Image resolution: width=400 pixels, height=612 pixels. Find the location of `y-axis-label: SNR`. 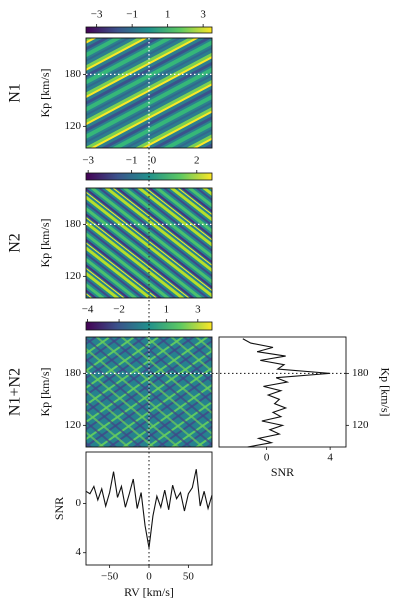

y-axis-label: SNR is located at coordinates (59, 508).